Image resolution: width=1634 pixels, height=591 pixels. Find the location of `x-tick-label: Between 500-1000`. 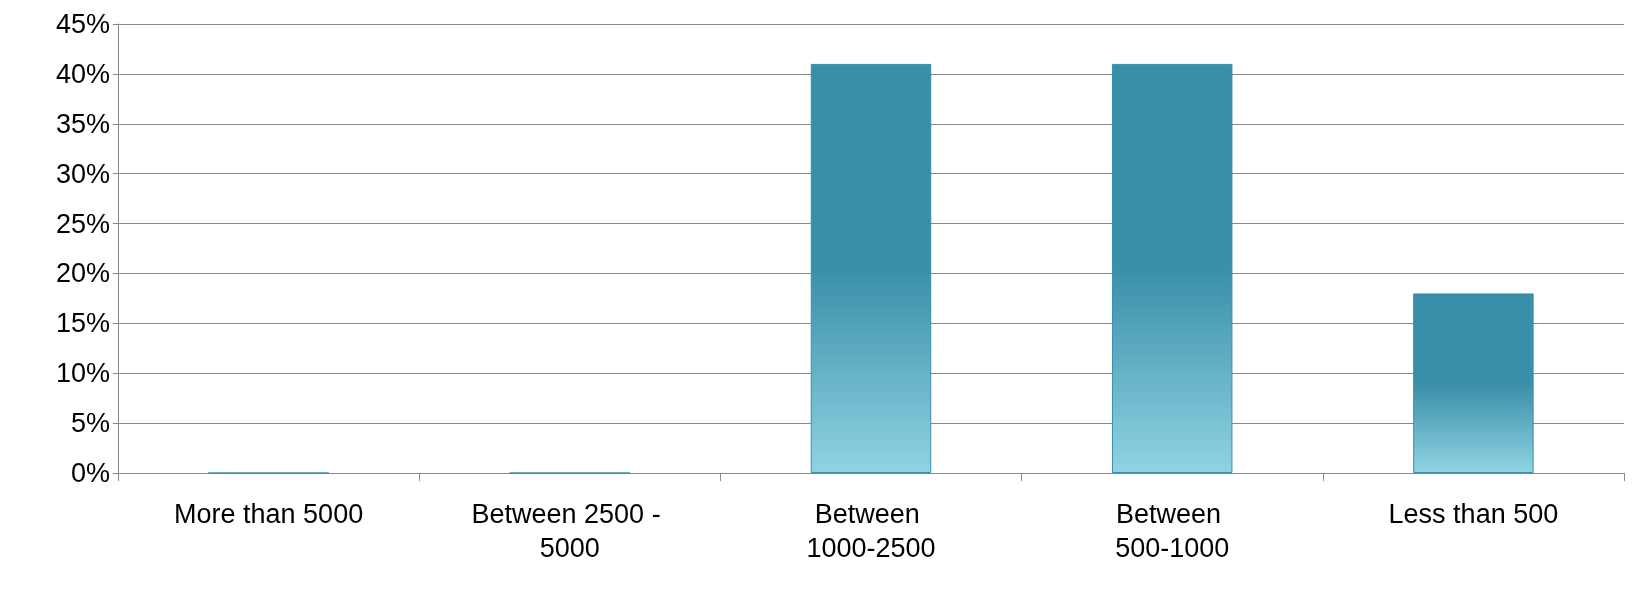

x-tick-label: Between 500-1000 is located at coordinates (1172, 531).